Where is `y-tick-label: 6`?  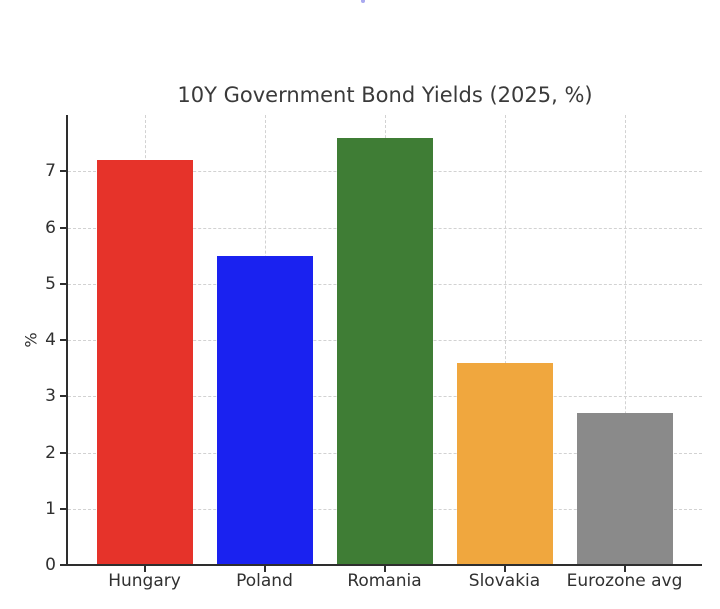
y-tick-label: 6 is located at coordinates (50, 227).